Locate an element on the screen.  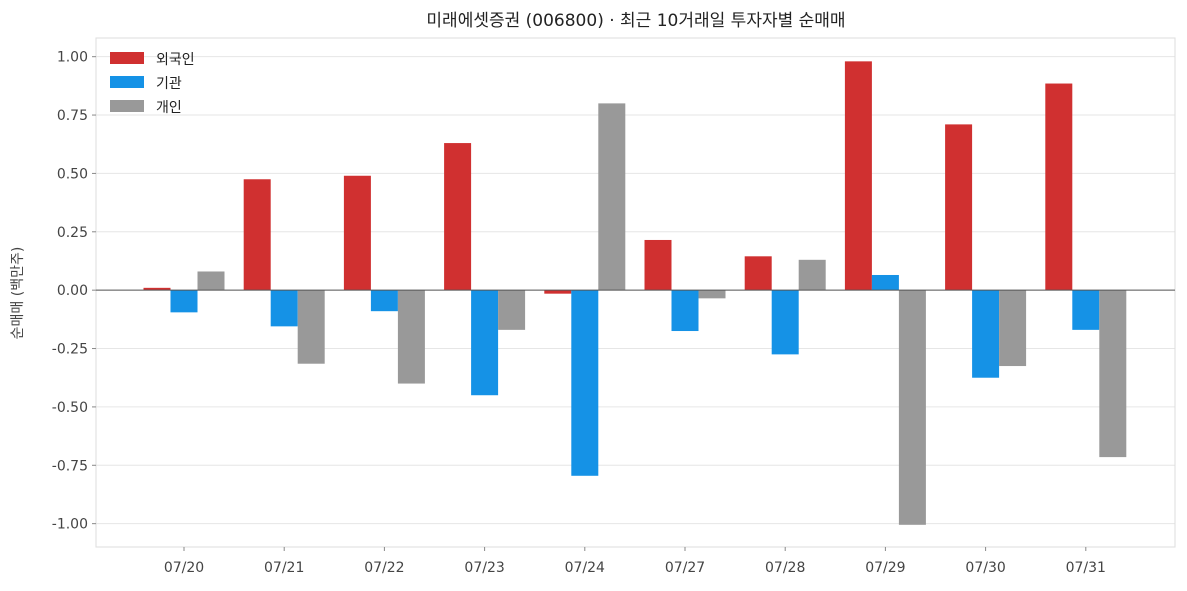
y-axis-label: 순매매 (백만주) is located at coordinates (18, 293).